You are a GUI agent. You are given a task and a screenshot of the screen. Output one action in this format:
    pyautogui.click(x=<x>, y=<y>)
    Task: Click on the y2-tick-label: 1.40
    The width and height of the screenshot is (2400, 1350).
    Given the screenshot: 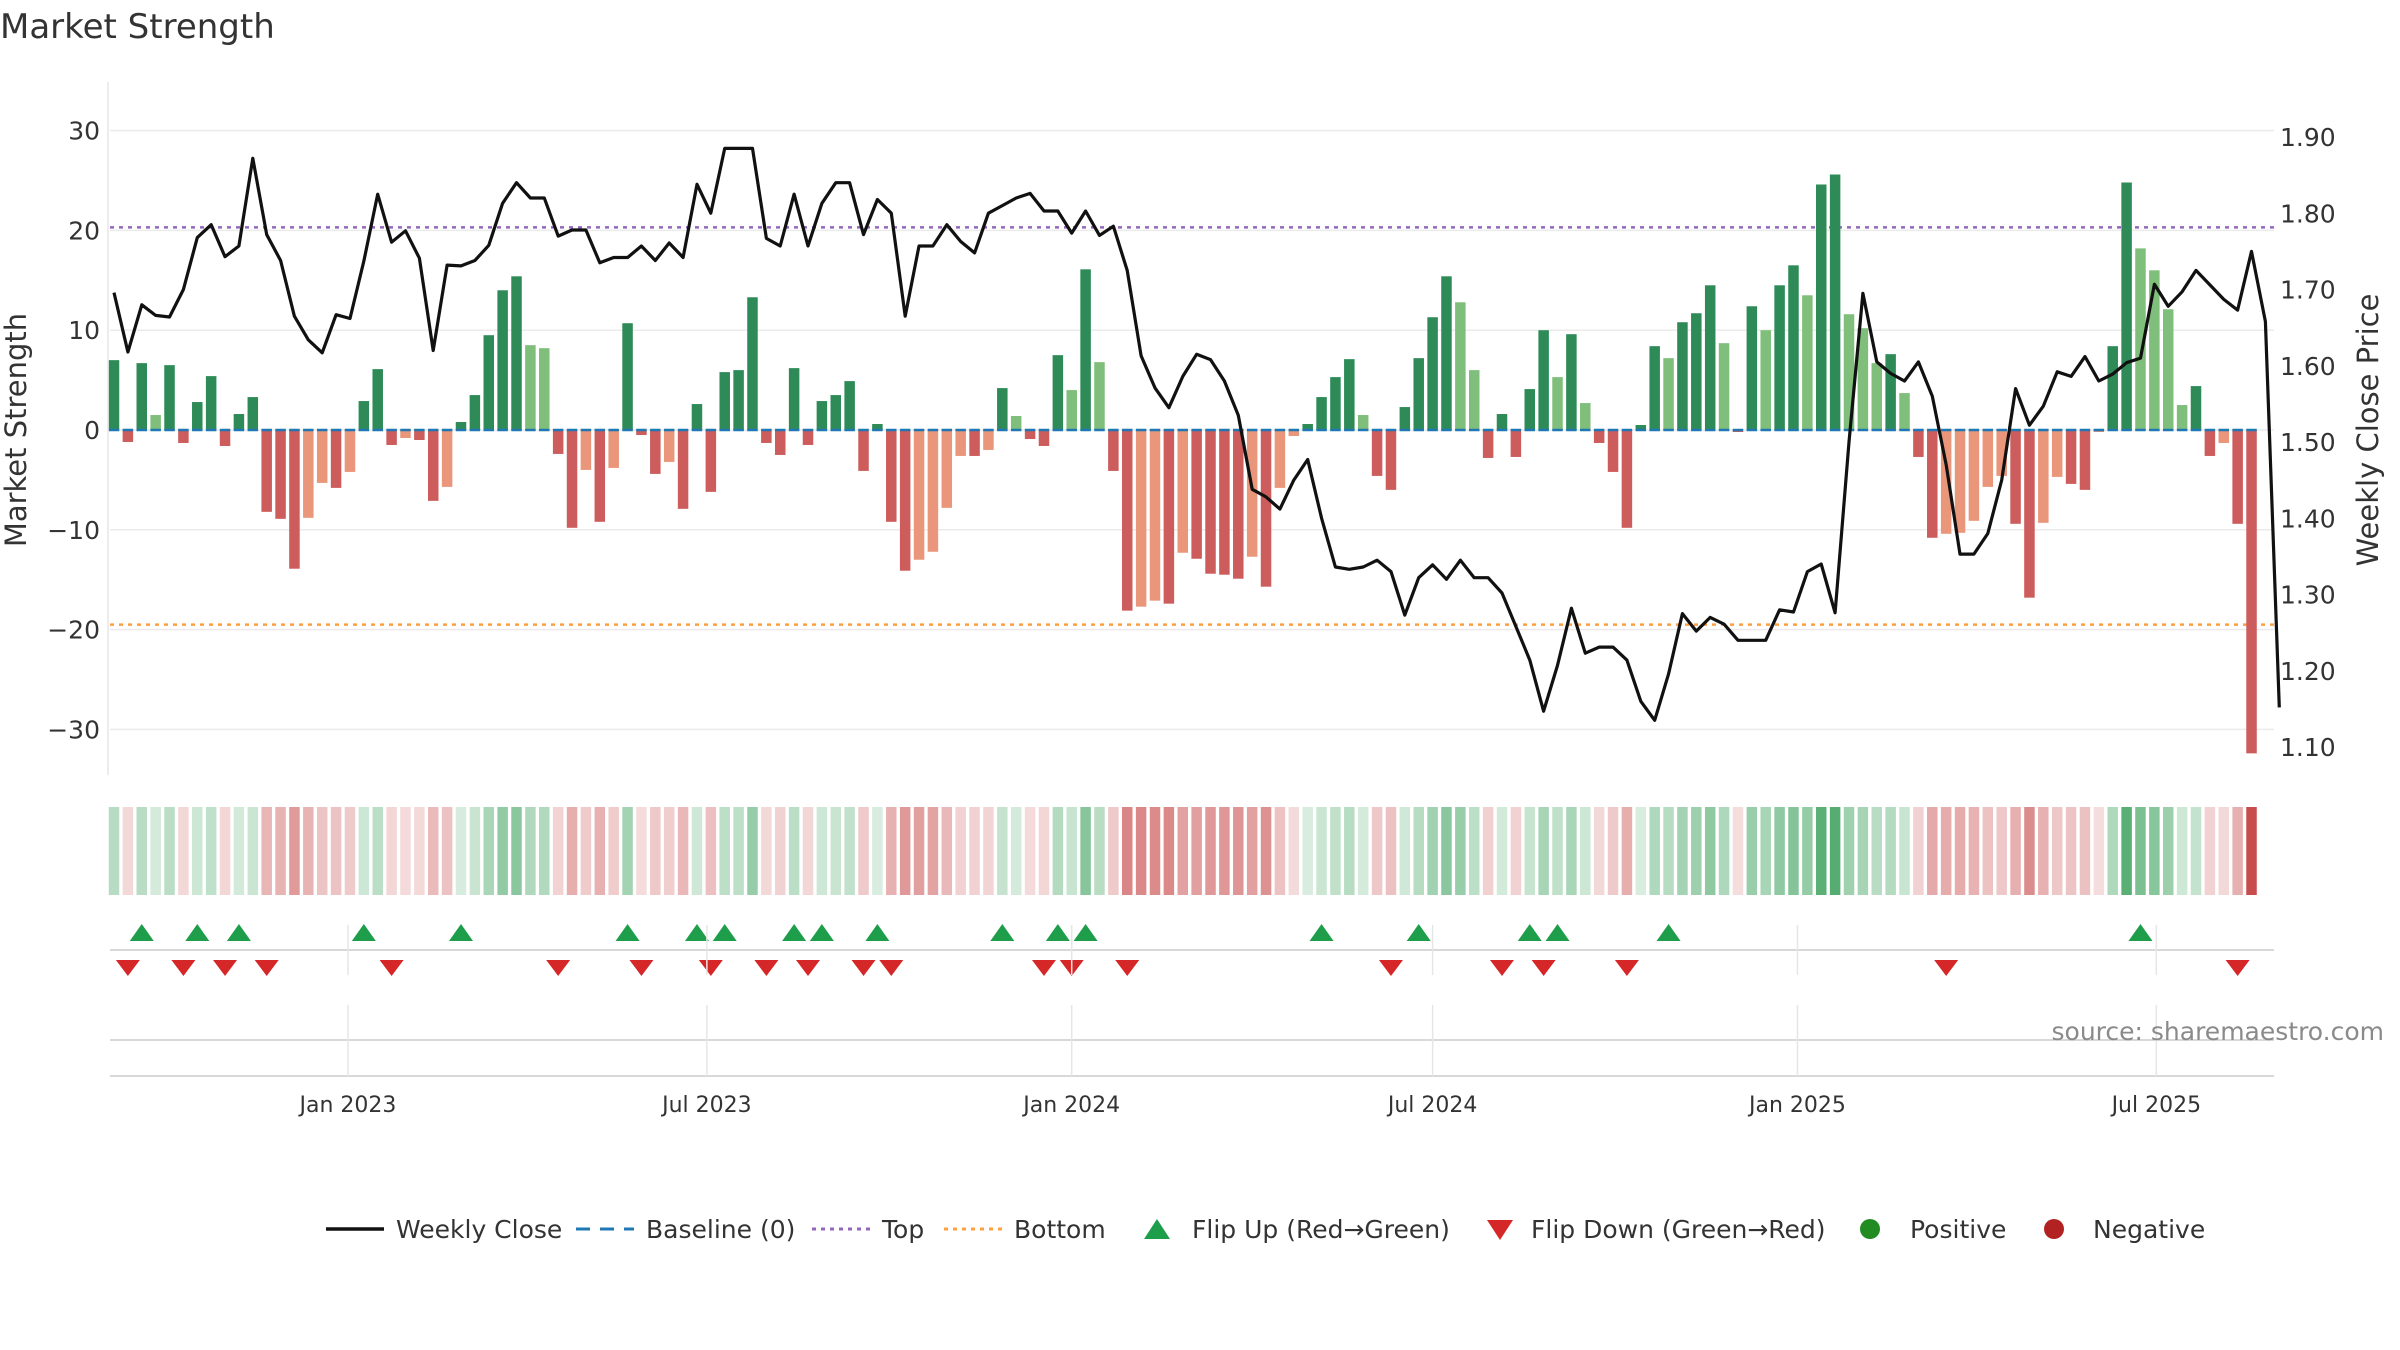 What is the action you would take?
    pyautogui.click(x=2308, y=518)
    